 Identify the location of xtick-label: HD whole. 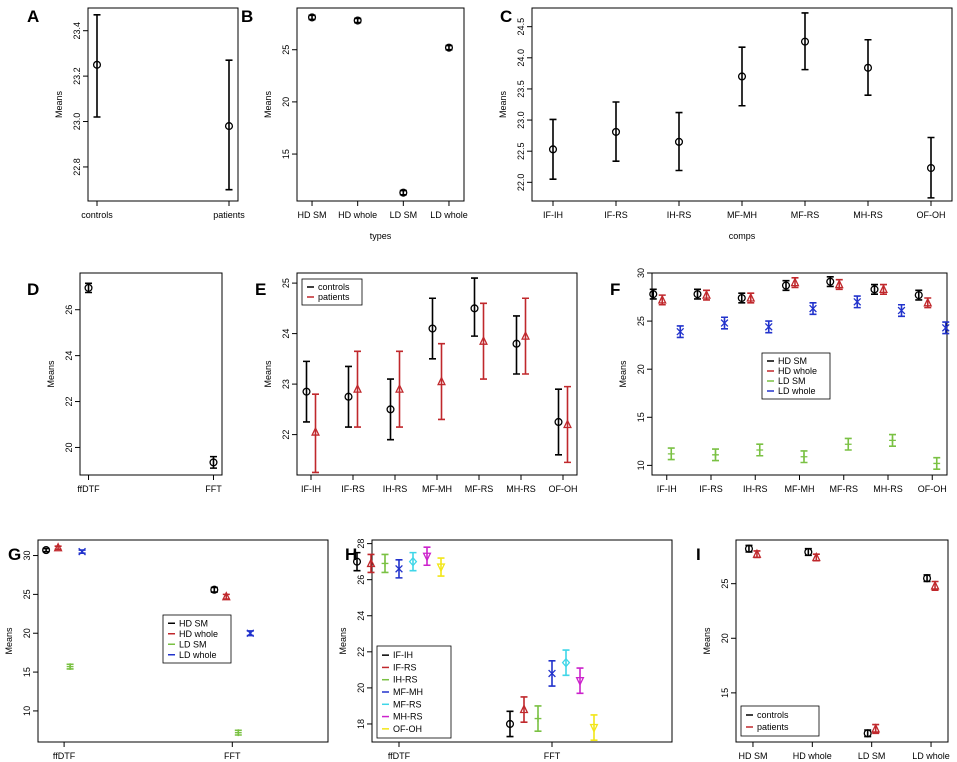
(812, 756).